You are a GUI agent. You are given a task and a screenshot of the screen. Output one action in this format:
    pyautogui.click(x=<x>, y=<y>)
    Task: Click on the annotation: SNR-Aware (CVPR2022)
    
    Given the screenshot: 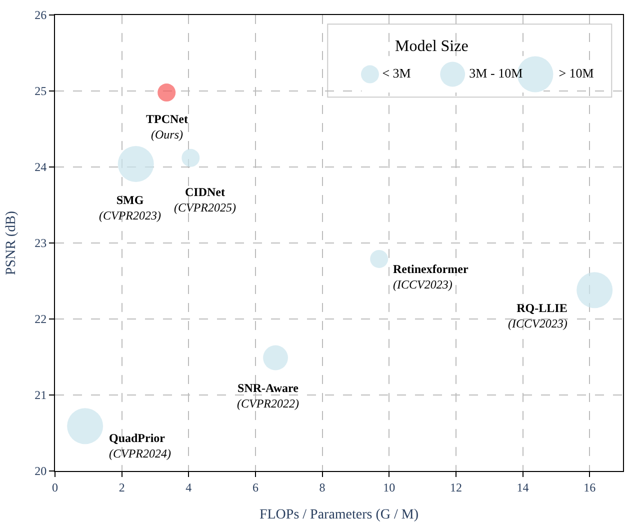 What is the action you would take?
    pyautogui.click(x=268, y=396)
    